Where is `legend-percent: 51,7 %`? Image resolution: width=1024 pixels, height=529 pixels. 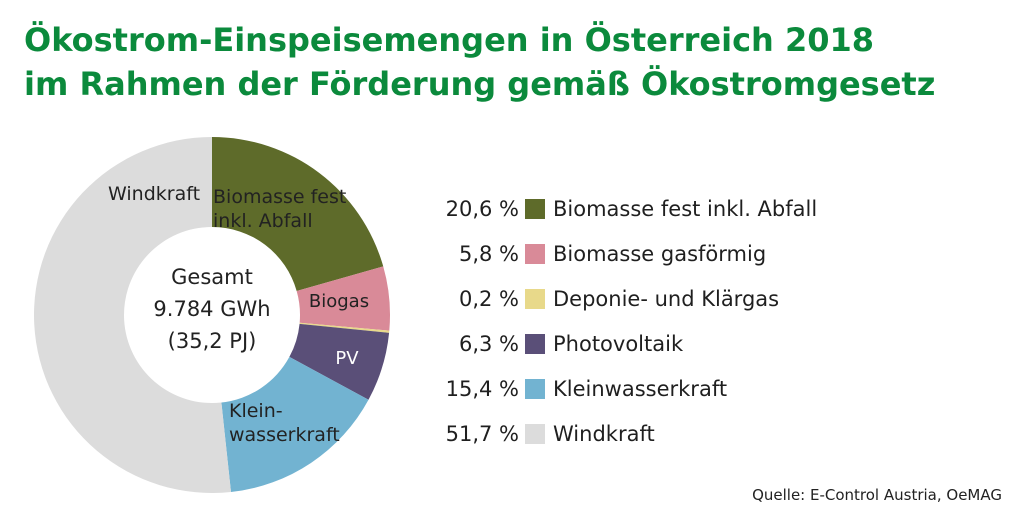
legend-percent: 51,7 % is located at coordinates (482, 433).